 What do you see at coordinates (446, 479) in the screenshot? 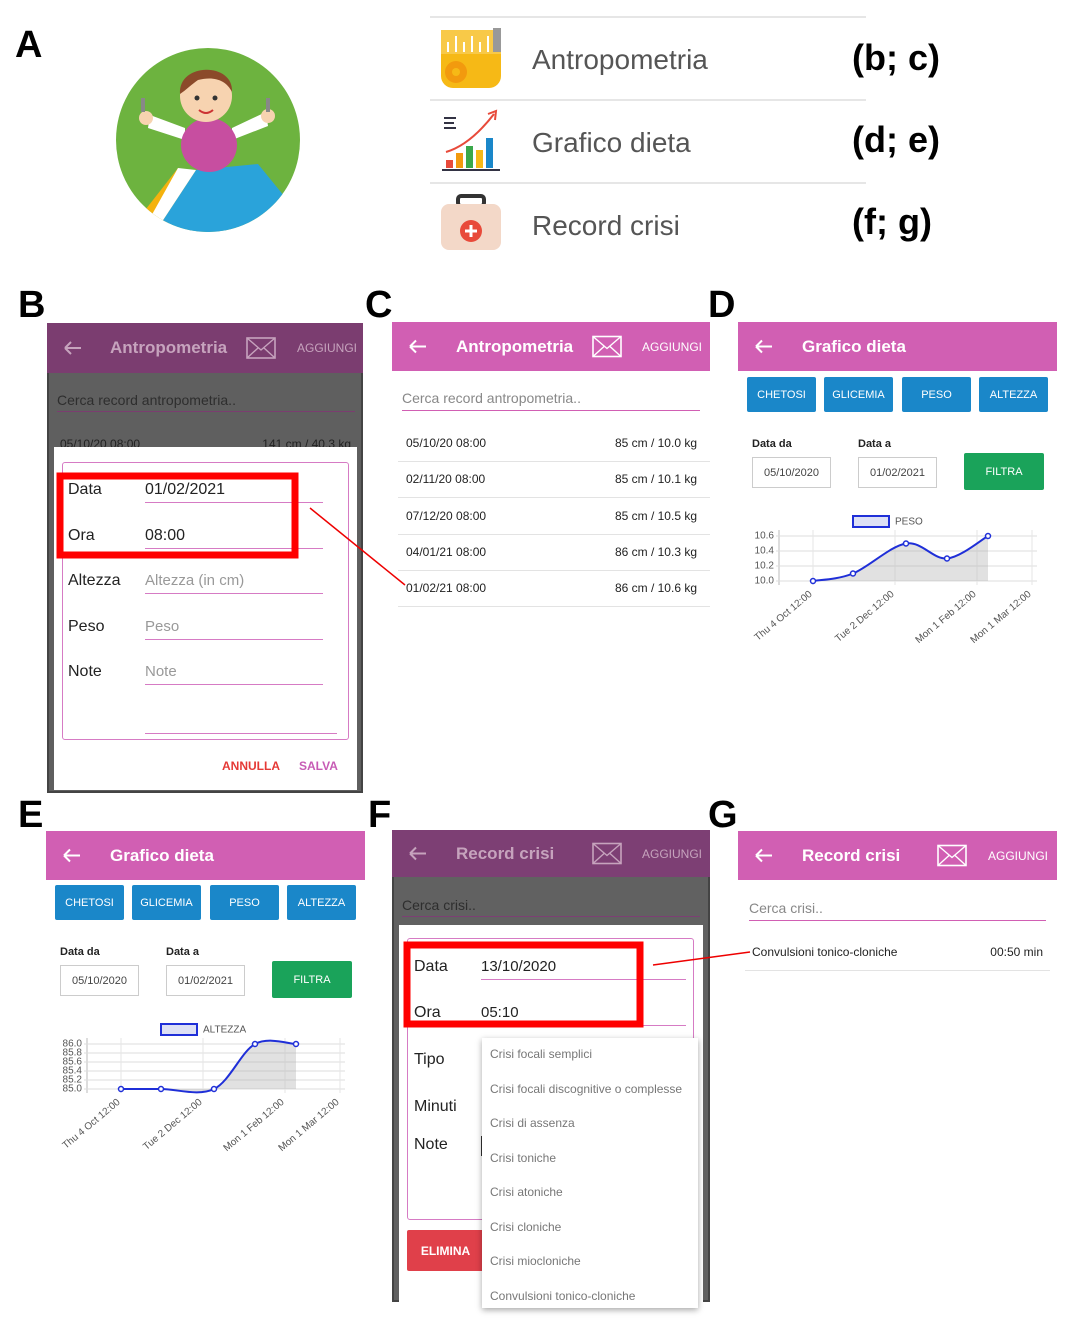
I see `row-date: 02/11/20 08:00` at bounding box center [446, 479].